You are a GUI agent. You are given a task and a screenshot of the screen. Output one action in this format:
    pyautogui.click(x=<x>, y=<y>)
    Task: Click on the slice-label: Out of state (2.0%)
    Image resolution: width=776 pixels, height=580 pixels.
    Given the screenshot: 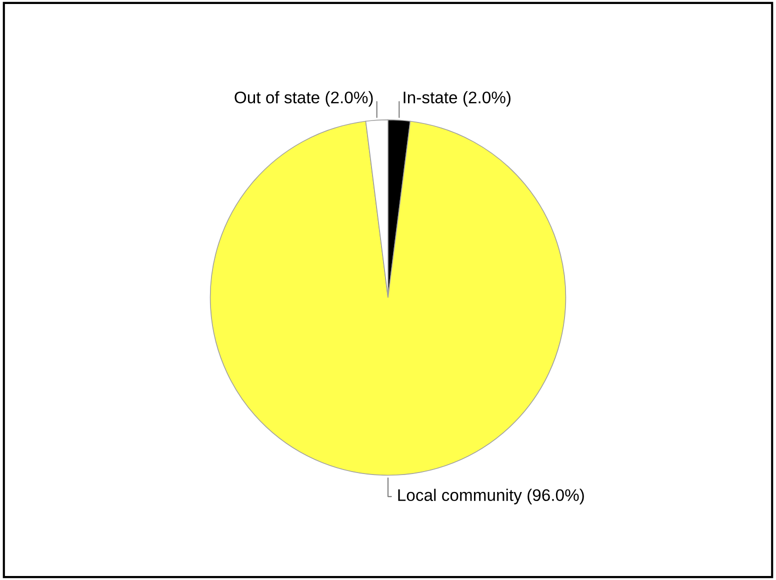 What is the action you would take?
    pyautogui.click(x=303, y=99)
    